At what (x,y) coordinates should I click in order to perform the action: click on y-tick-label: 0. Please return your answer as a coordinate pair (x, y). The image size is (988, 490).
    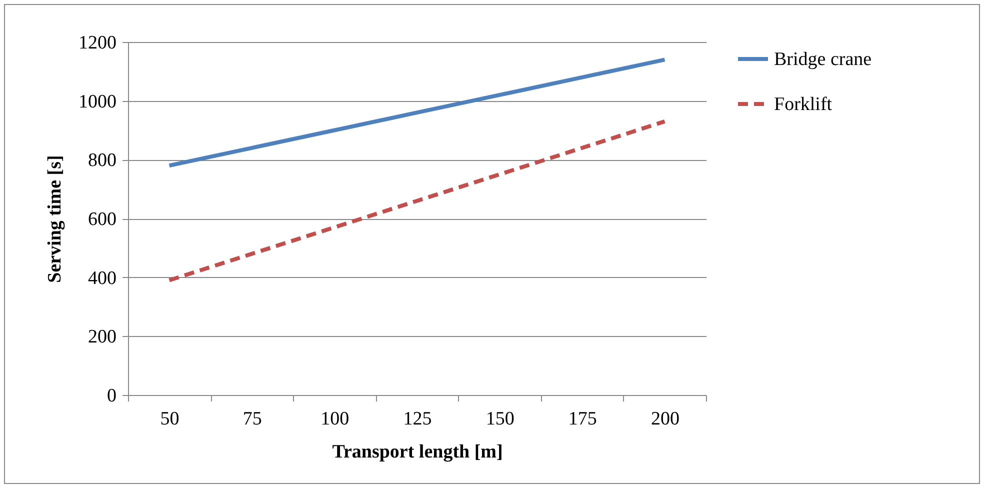
    Looking at the image, I should click on (111, 396).